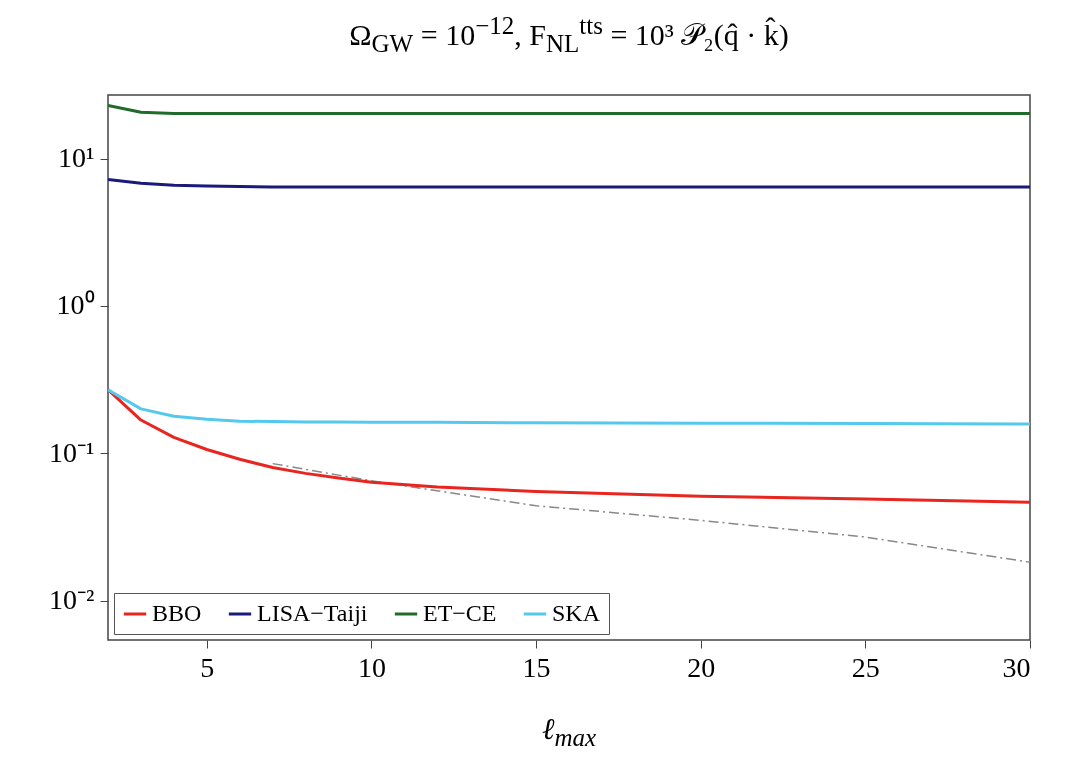 The width and height of the screenshot is (1067, 778). Describe the element at coordinates (460, 613) in the screenshot. I see `legend-label: ET−CE` at that location.